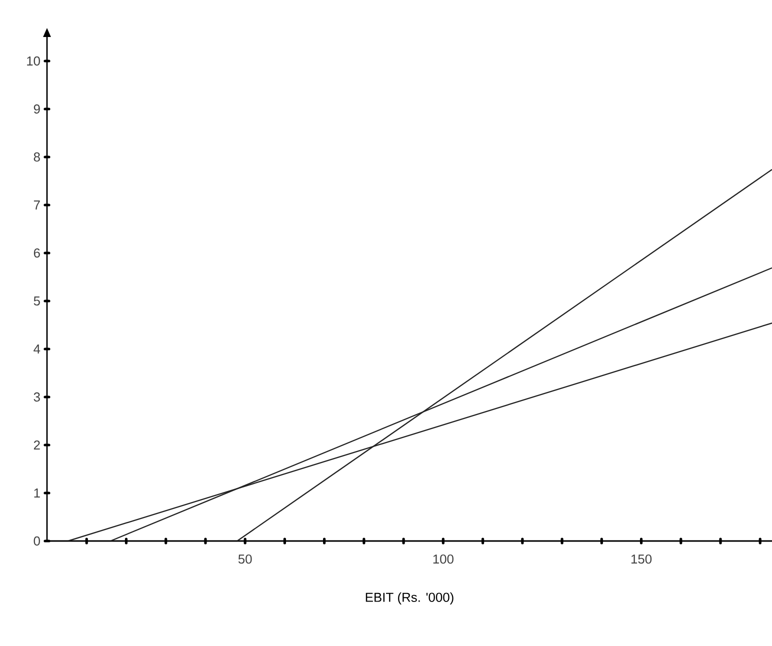  Describe the element at coordinates (443, 559) in the screenshot. I see `x-tick-label: 100` at that location.